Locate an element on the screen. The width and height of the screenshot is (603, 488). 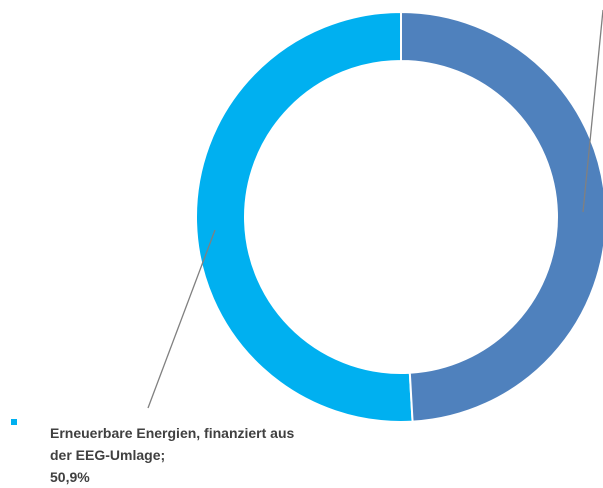
value-label: 50,9% is located at coordinates (70, 477).